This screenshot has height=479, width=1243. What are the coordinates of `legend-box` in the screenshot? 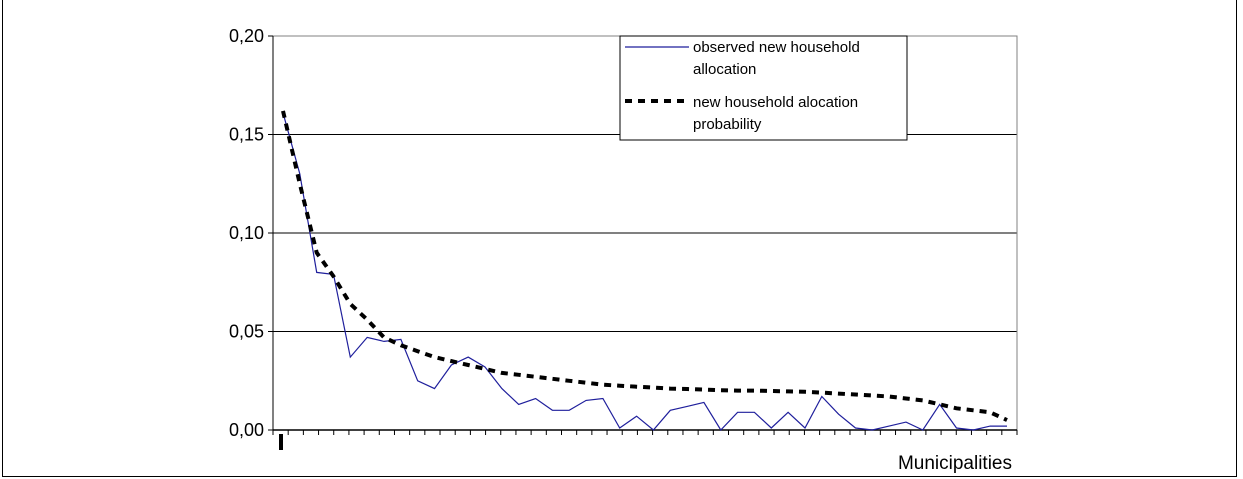 It's located at (763, 88).